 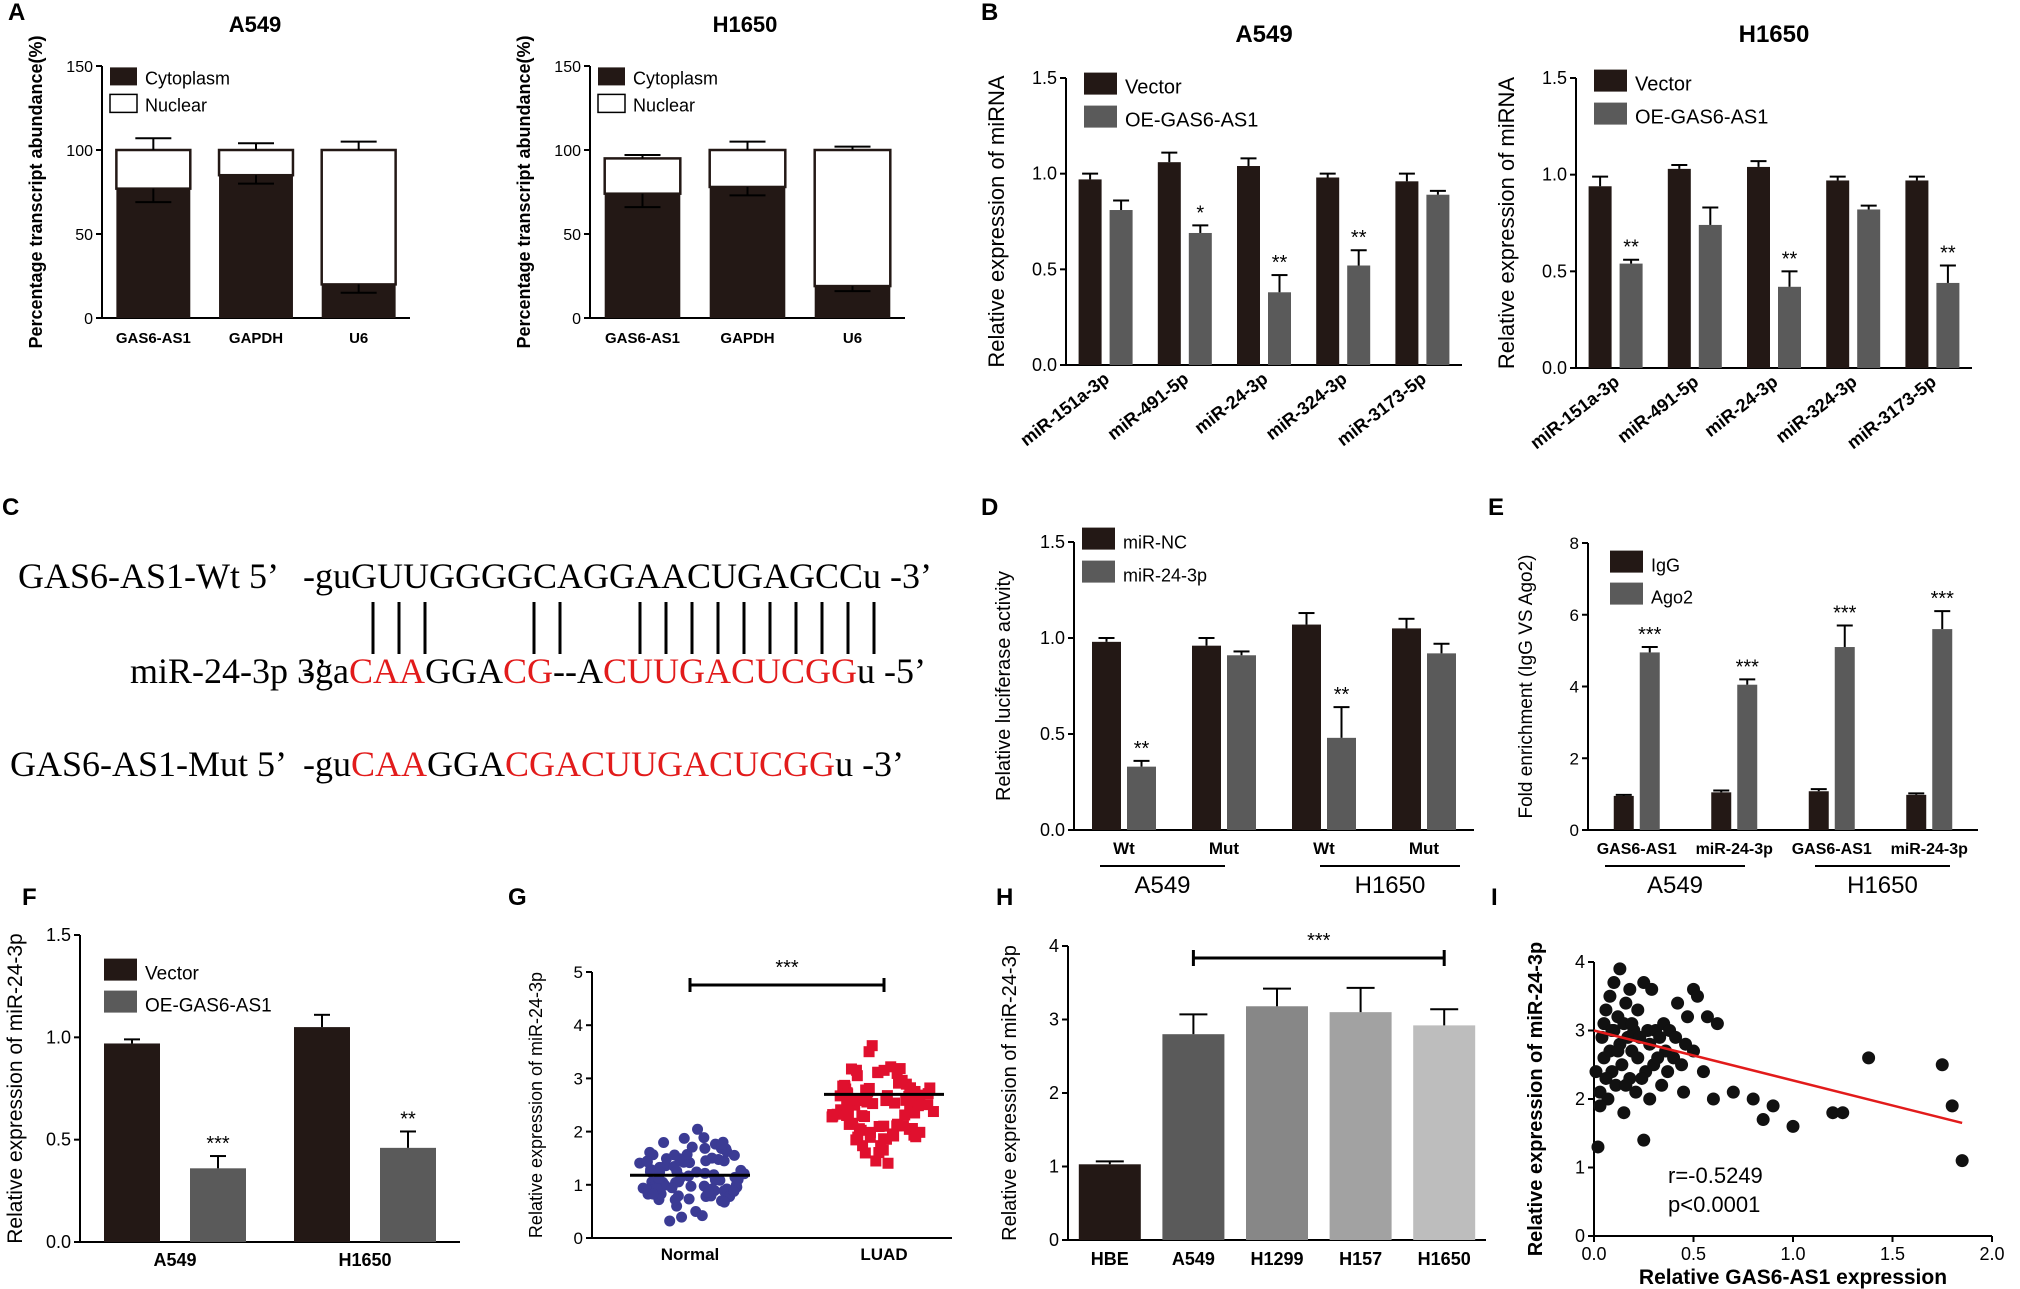 What do you see at coordinates (1277, 1123) in the screenshot?
I see `bar-H1299` at bounding box center [1277, 1123].